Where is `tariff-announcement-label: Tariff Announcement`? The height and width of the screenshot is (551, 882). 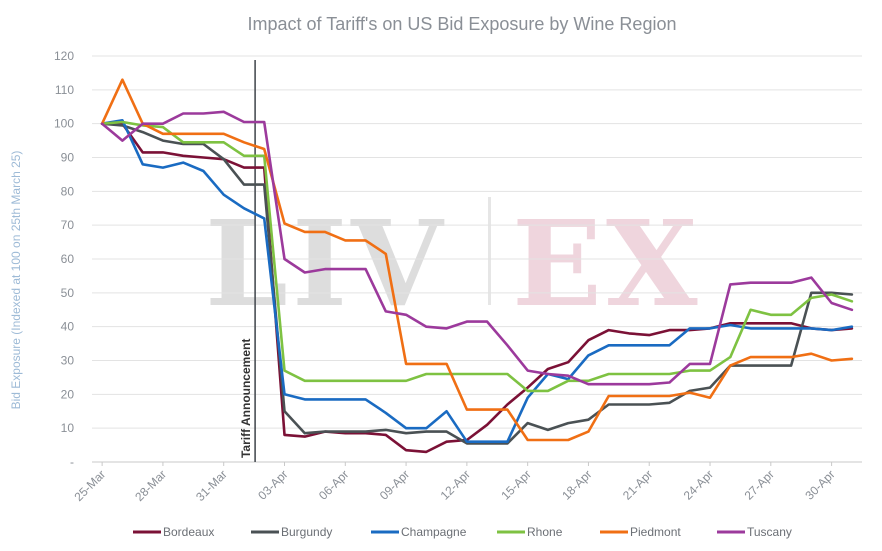 tariff-announcement-label: Tariff Announcement is located at coordinates (246, 398).